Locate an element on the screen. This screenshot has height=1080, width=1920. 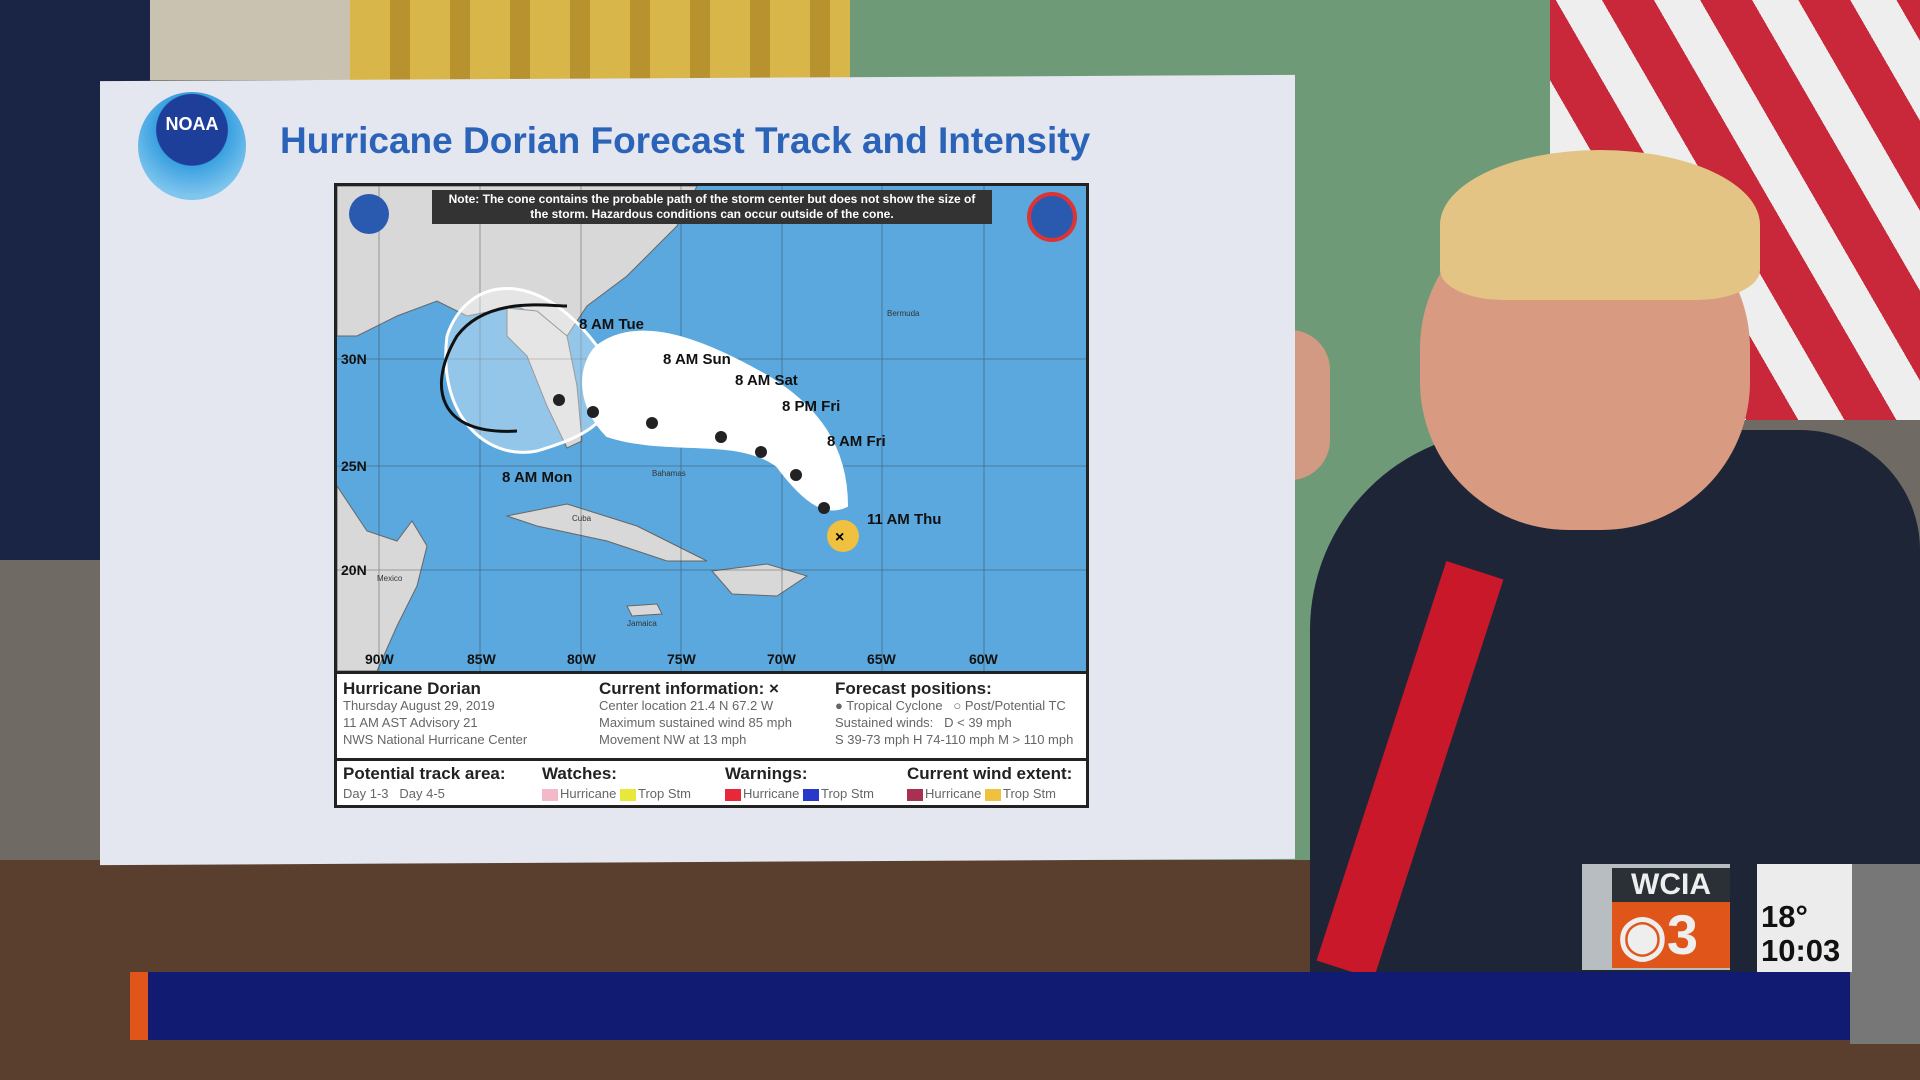
label-8am-sun: 8 AM Sun is located at coordinates (697, 359).